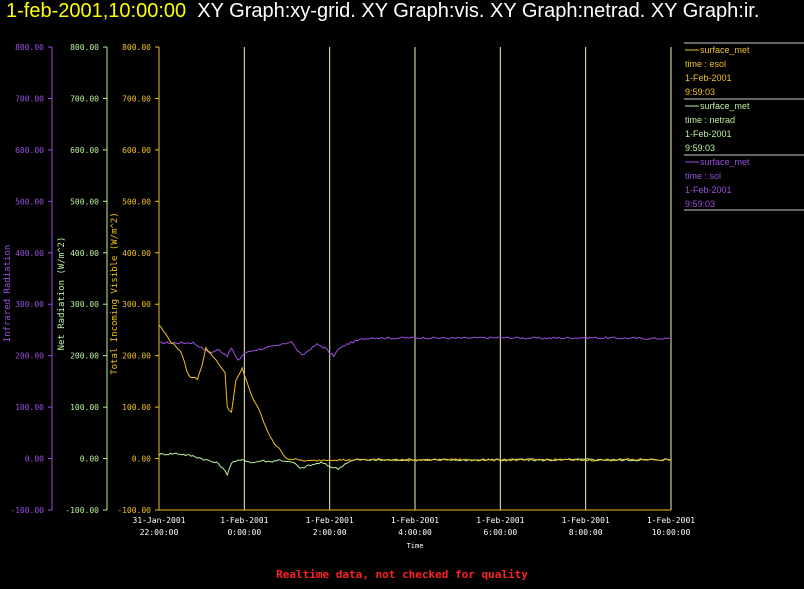  What do you see at coordinates (136, 304) in the screenshot?
I see `y-tick-label-vis: 300.00` at bounding box center [136, 304].